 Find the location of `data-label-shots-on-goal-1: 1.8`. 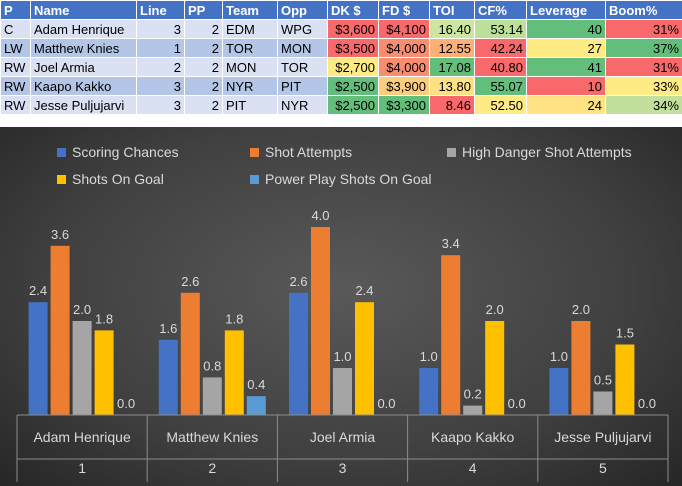

data-label-shots-on-goal-1: 1.8 is located at coordinates (104, 318).